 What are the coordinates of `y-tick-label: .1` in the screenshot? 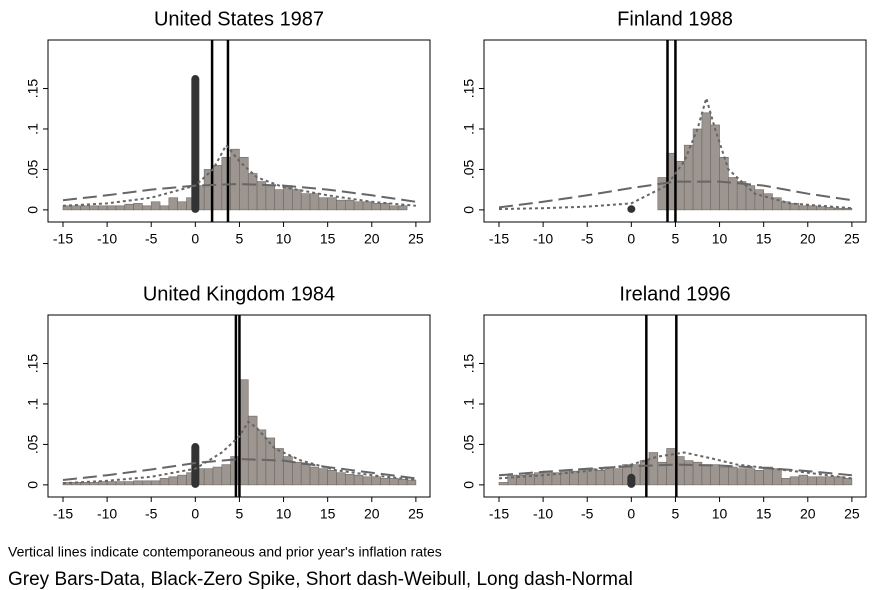 It's located at (33, 404).